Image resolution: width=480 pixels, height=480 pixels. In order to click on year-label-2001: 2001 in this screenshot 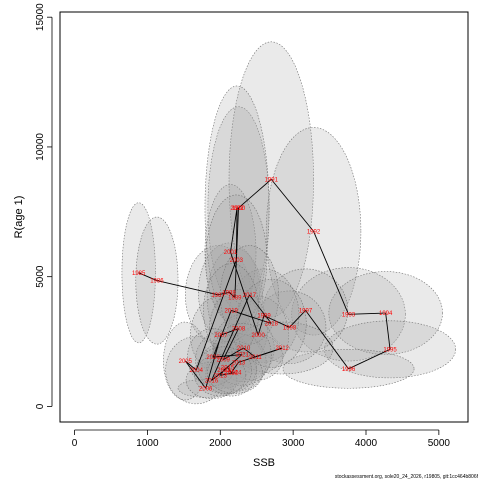, I will do `click(231, 253)`.